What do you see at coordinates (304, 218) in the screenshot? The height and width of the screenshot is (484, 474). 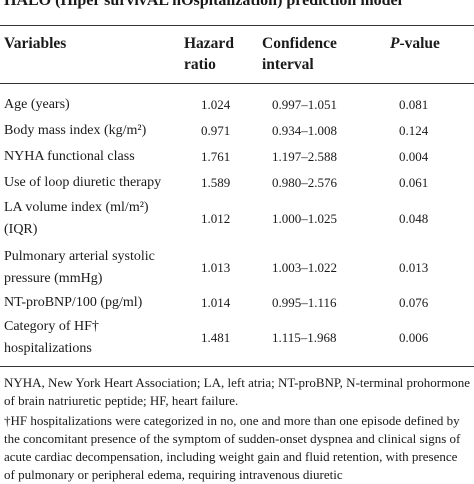 I see `confidence-interval: 1.000–1.025` at bounding box center [304, 218].